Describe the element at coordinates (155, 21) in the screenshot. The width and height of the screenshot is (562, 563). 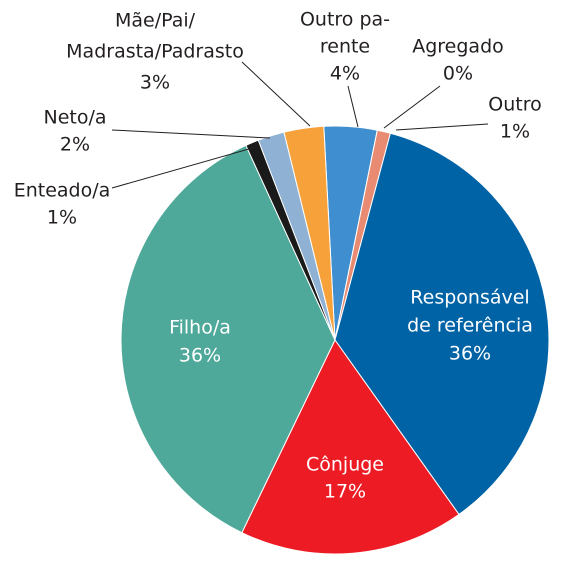
I see `slice-label: Mãe/Pai/` at that location.